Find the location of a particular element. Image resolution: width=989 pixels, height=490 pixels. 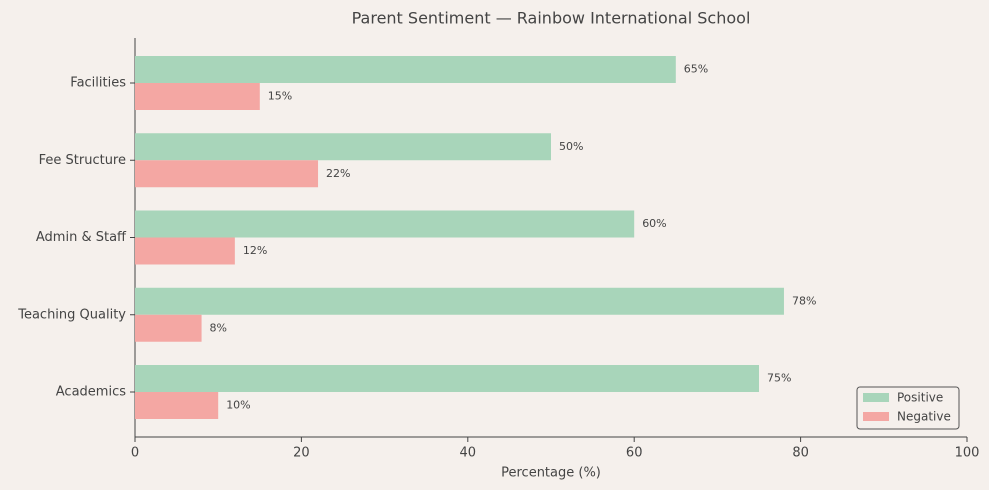

value-label: 10% is located at coordinates (238, 405).